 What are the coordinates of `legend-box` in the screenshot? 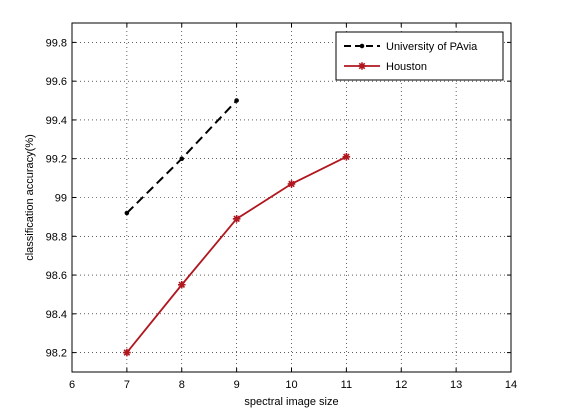 It's located at (419, 56).